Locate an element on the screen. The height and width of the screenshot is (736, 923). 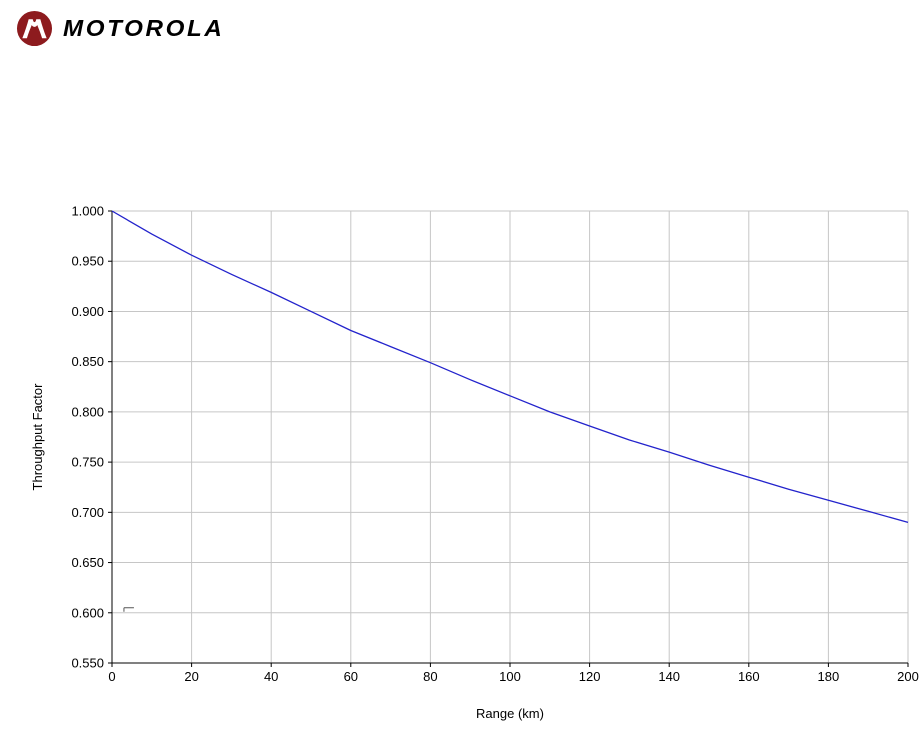
x-tick-label: 120 is located at coordinates (590, 676).